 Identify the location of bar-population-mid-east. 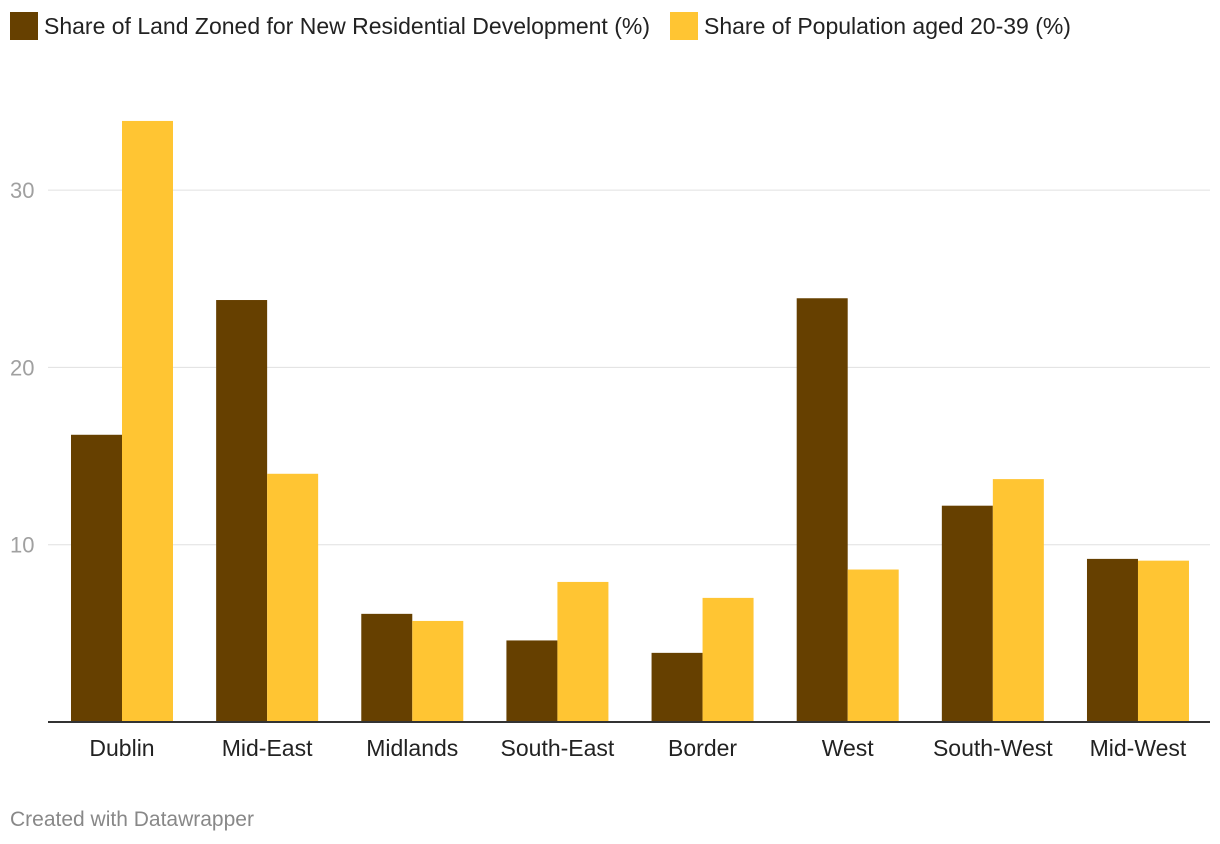
(293, 597).